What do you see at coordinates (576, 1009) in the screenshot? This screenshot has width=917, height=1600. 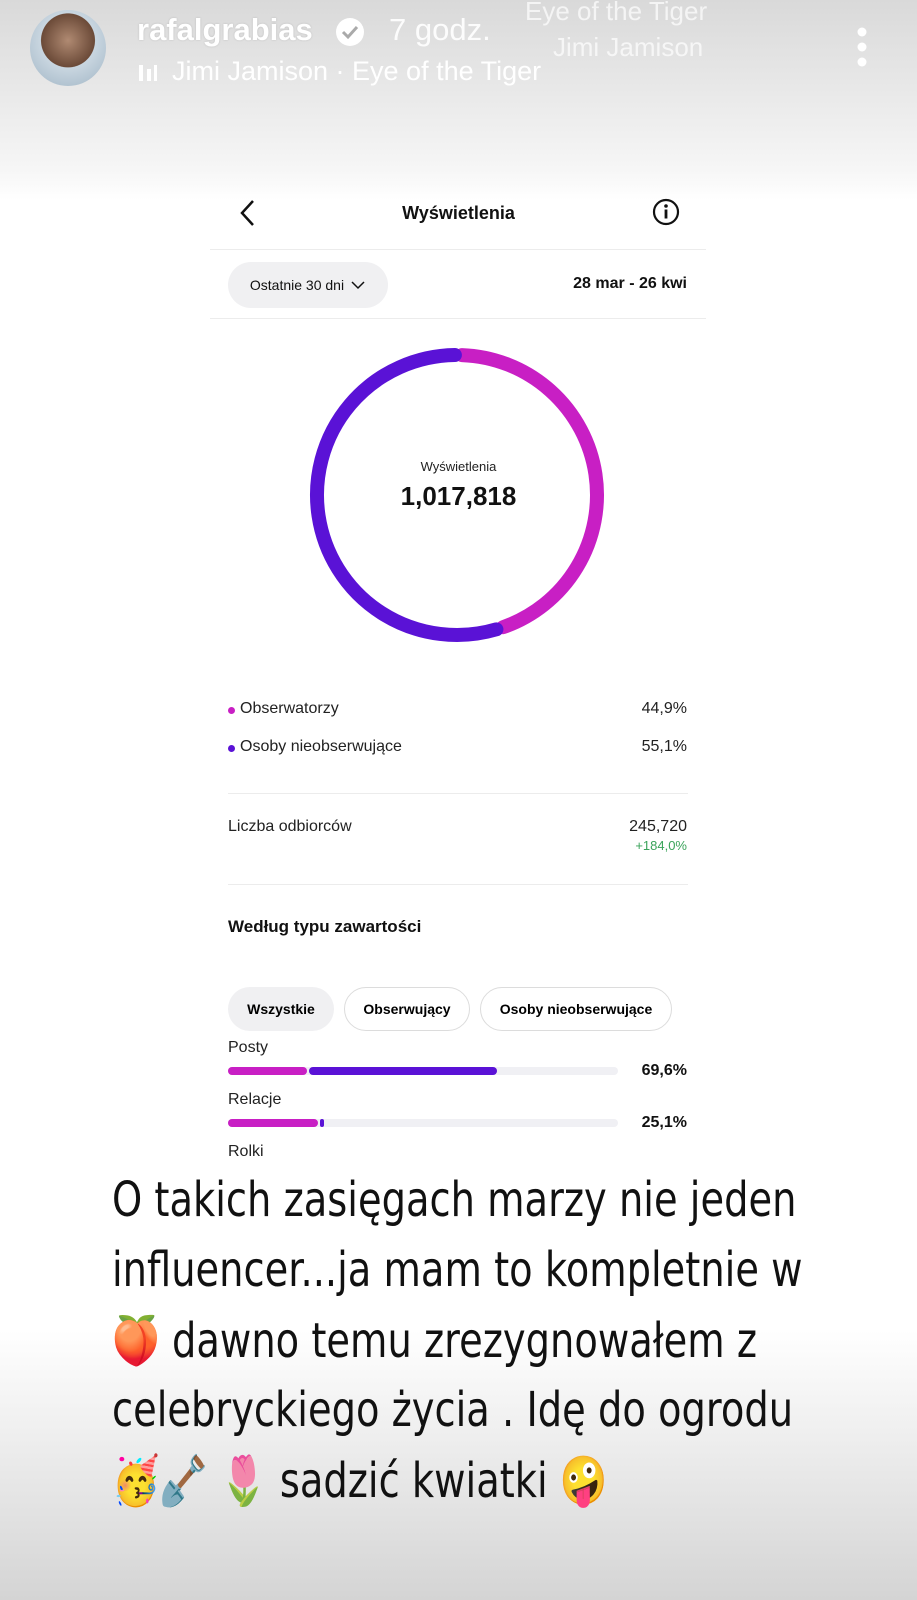 I see `filter-tab: Osoby nieobserwujące` at bounding box center [576, 1009].